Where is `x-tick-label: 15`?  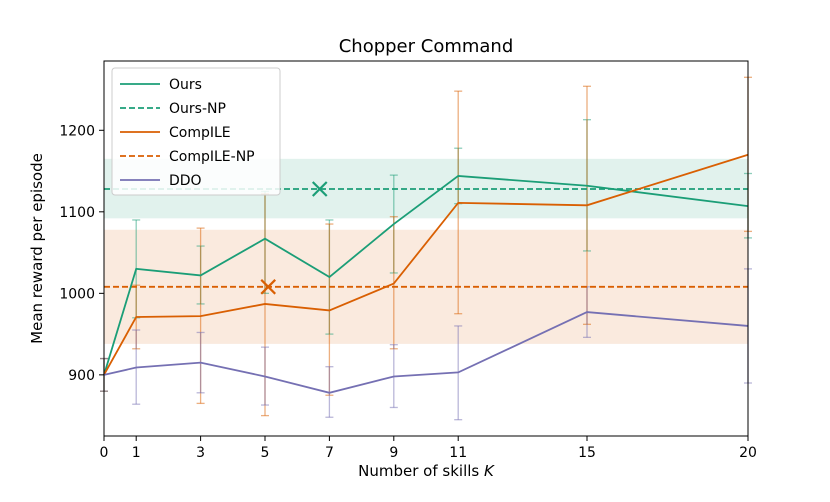
x-tick-label: 15 is located at coordinates (587, 453).